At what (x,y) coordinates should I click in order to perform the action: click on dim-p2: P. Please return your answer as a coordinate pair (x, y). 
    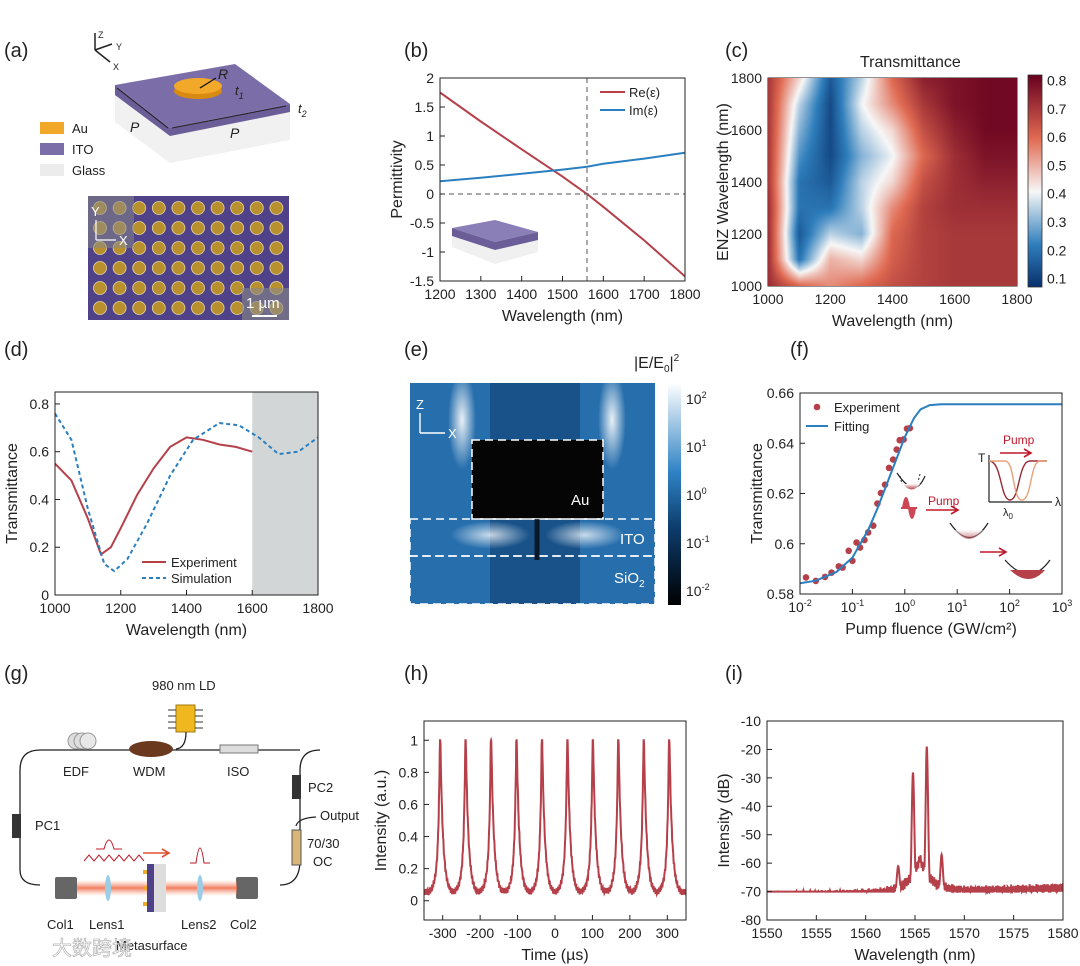
    Looking at the image, I should click on (235, 133).